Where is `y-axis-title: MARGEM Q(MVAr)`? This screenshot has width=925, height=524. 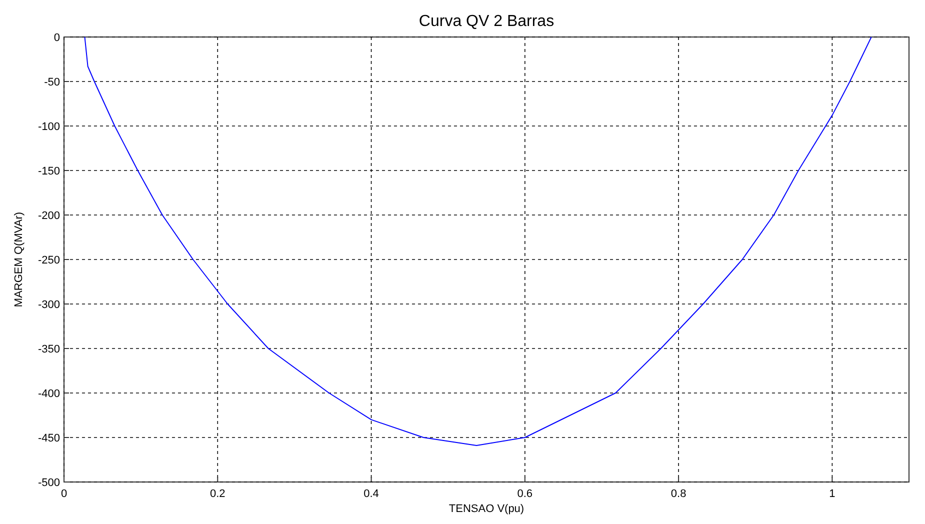 y-axis-title: MARGEM Q(MVAr) is located at coordinates (19, 260).